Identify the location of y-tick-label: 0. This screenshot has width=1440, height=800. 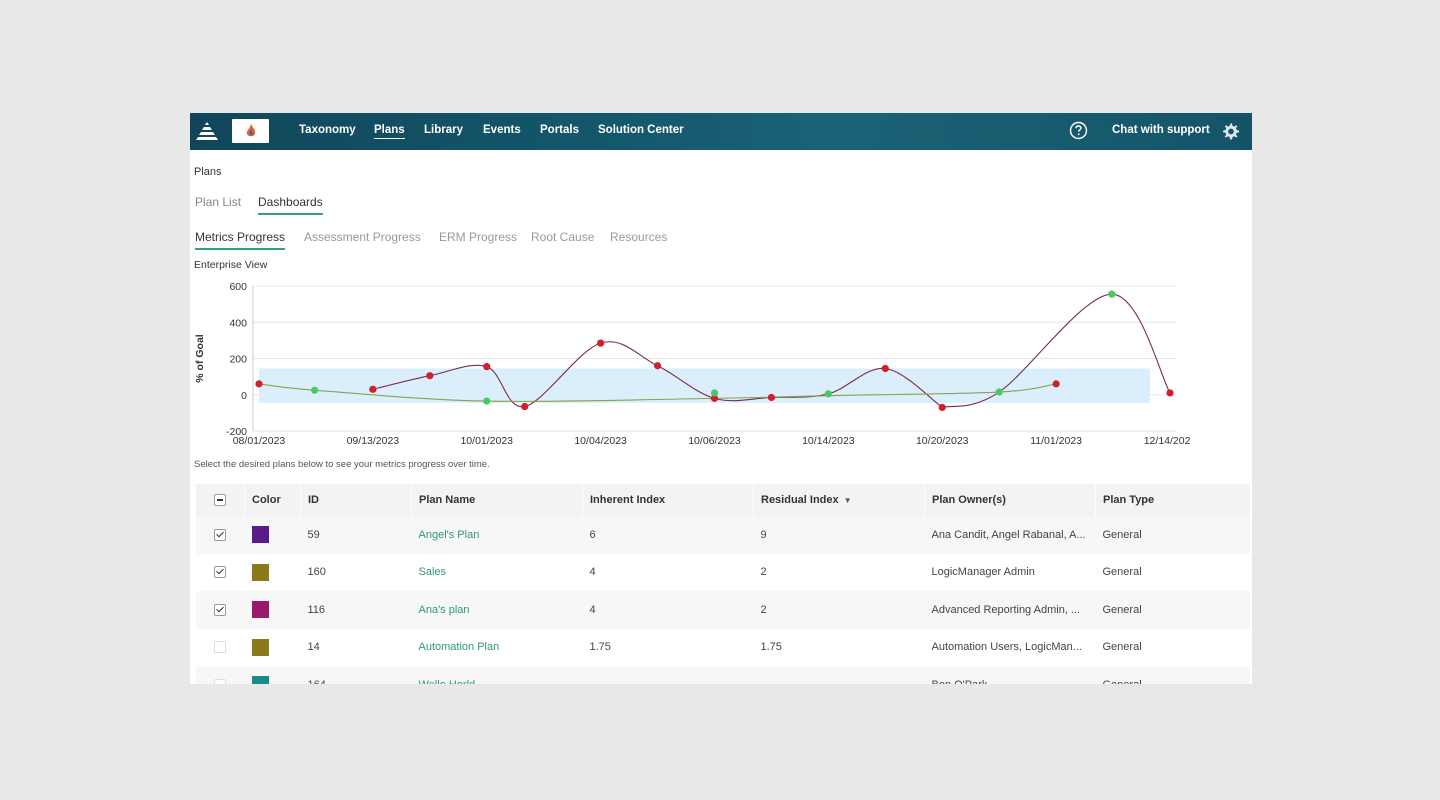
(244, 396).